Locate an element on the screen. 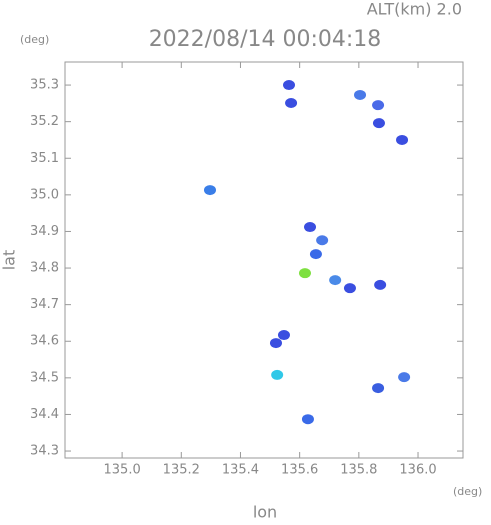  x-tick-label: 135.8 is located at coordinates (358, 470).